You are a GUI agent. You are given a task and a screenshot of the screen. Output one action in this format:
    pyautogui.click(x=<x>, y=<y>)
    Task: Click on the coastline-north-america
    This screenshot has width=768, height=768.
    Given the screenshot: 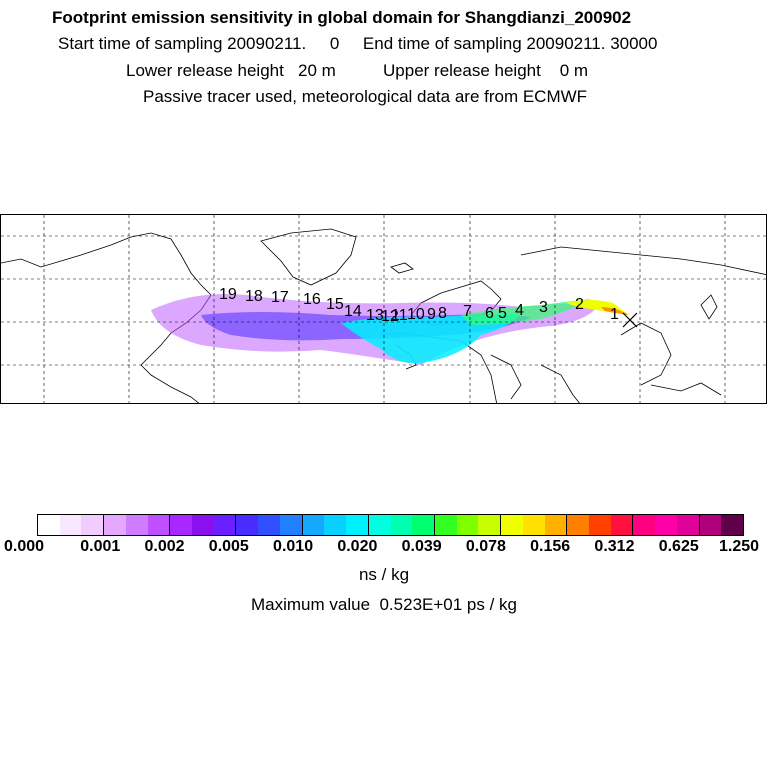 What is the action you would take?
    pyautogui.click(x=106, y=317)
    